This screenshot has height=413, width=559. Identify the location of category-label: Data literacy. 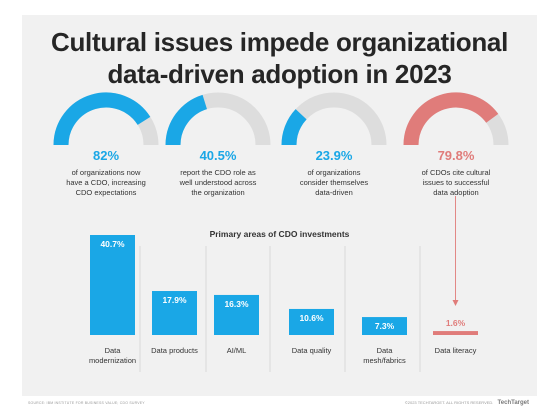
(456, 350).